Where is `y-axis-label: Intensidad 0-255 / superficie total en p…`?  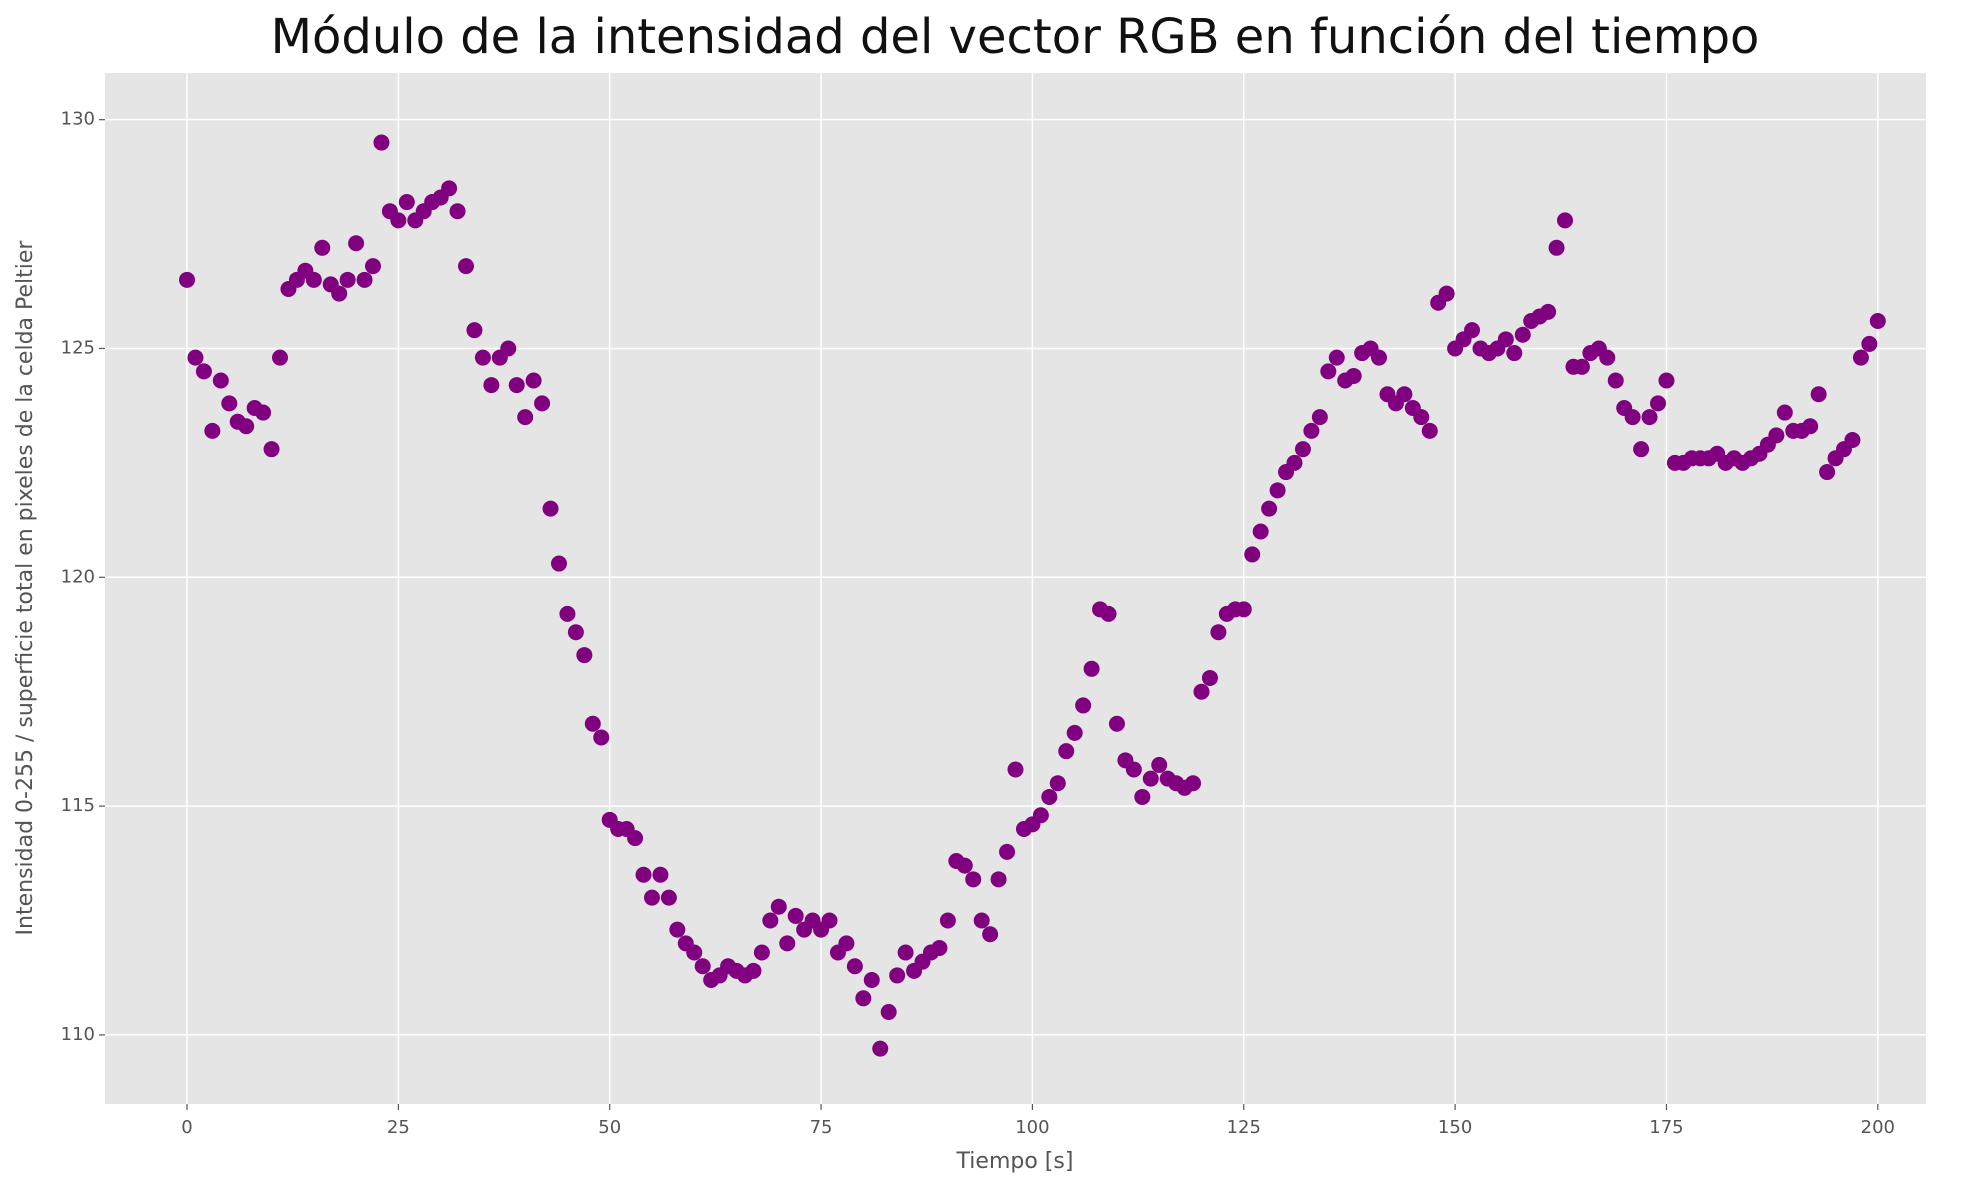
y-axis-label: Intensidad 0-255 / superficie total en p… is located at coordinates (25, 588).